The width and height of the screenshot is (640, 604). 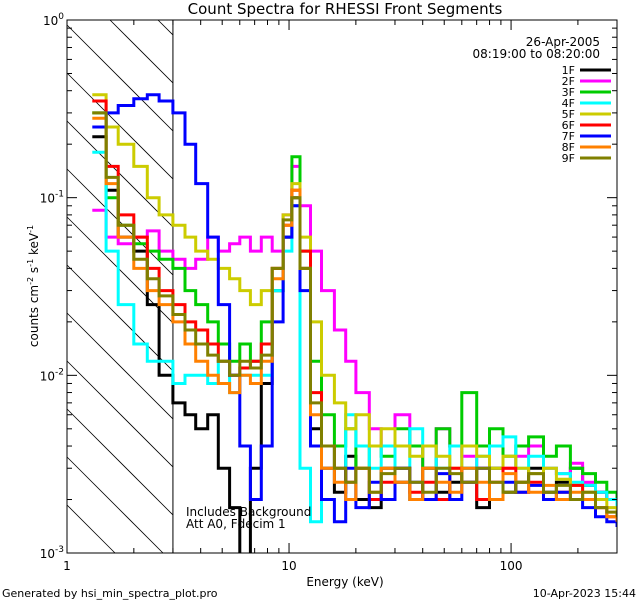 What do you see at coordinates (59, 550) in the screenshot?
I see `y-tick-exponent: -3` at bounding box center [59, 550].